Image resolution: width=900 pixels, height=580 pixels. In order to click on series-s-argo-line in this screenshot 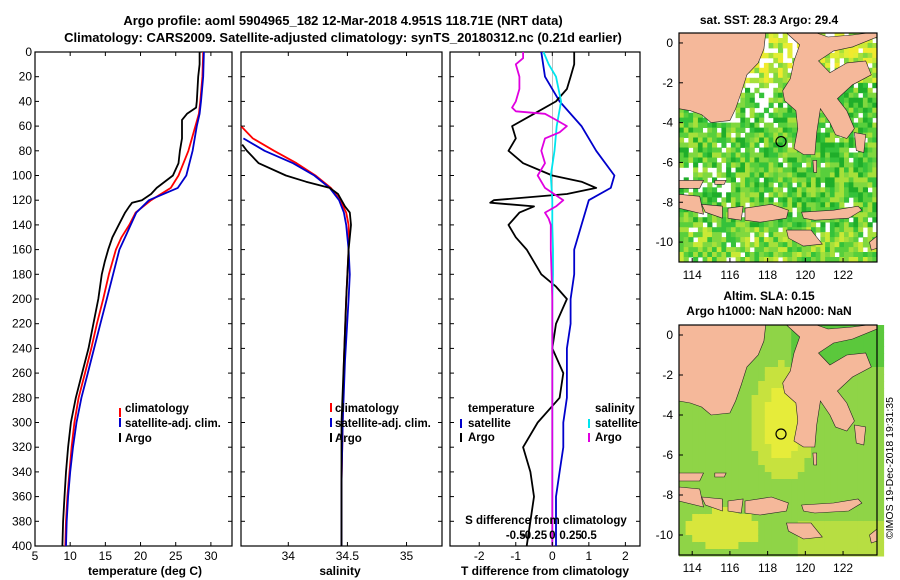, I will do `click(539, 299)`.